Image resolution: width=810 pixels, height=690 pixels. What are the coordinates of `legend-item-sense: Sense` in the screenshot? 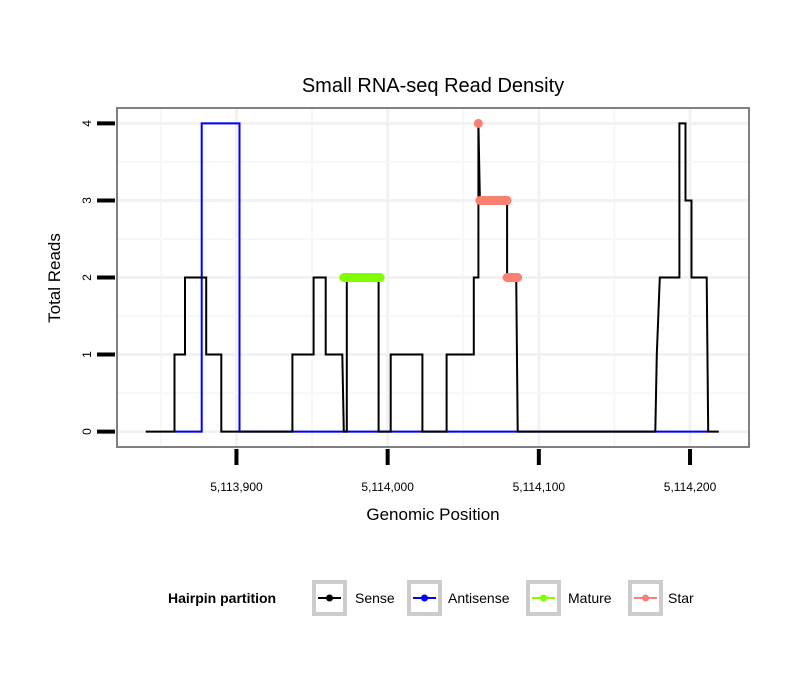 It's located at (353, 598).